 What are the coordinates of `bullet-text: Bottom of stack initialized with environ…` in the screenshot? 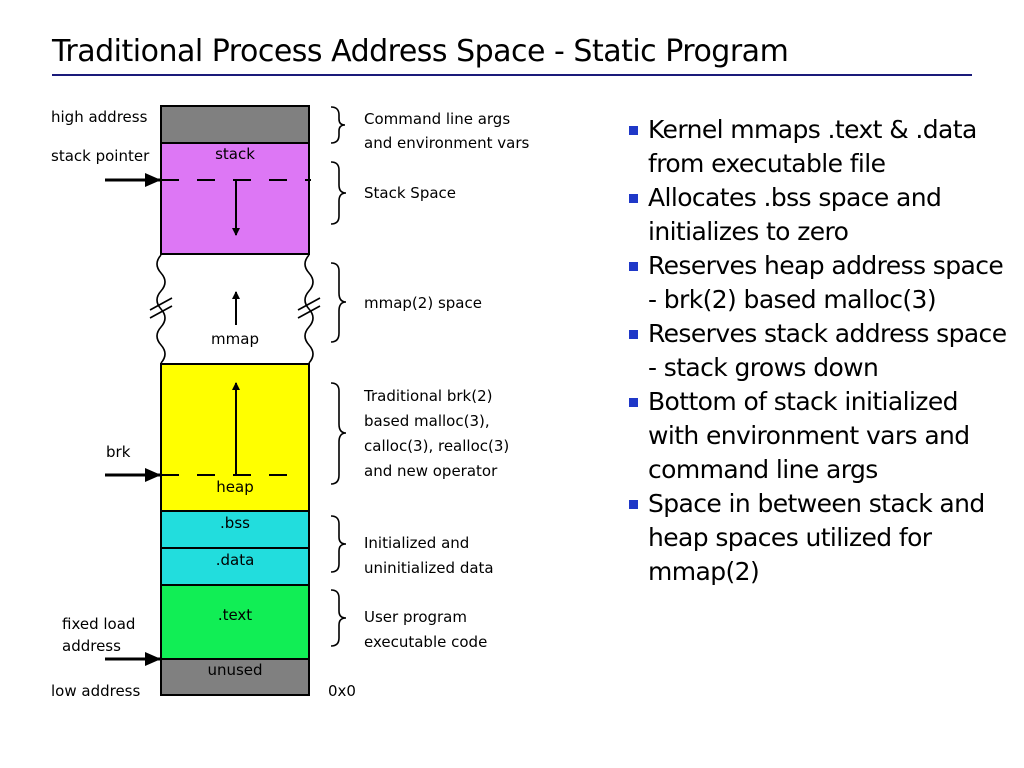 It's located at (809, 435).